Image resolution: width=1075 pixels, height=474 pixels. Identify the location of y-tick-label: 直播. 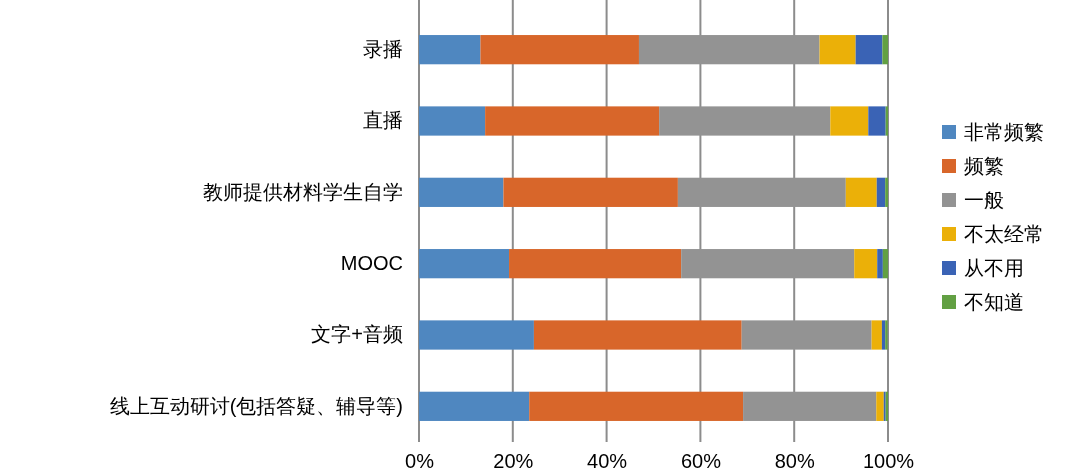
(383, 120).